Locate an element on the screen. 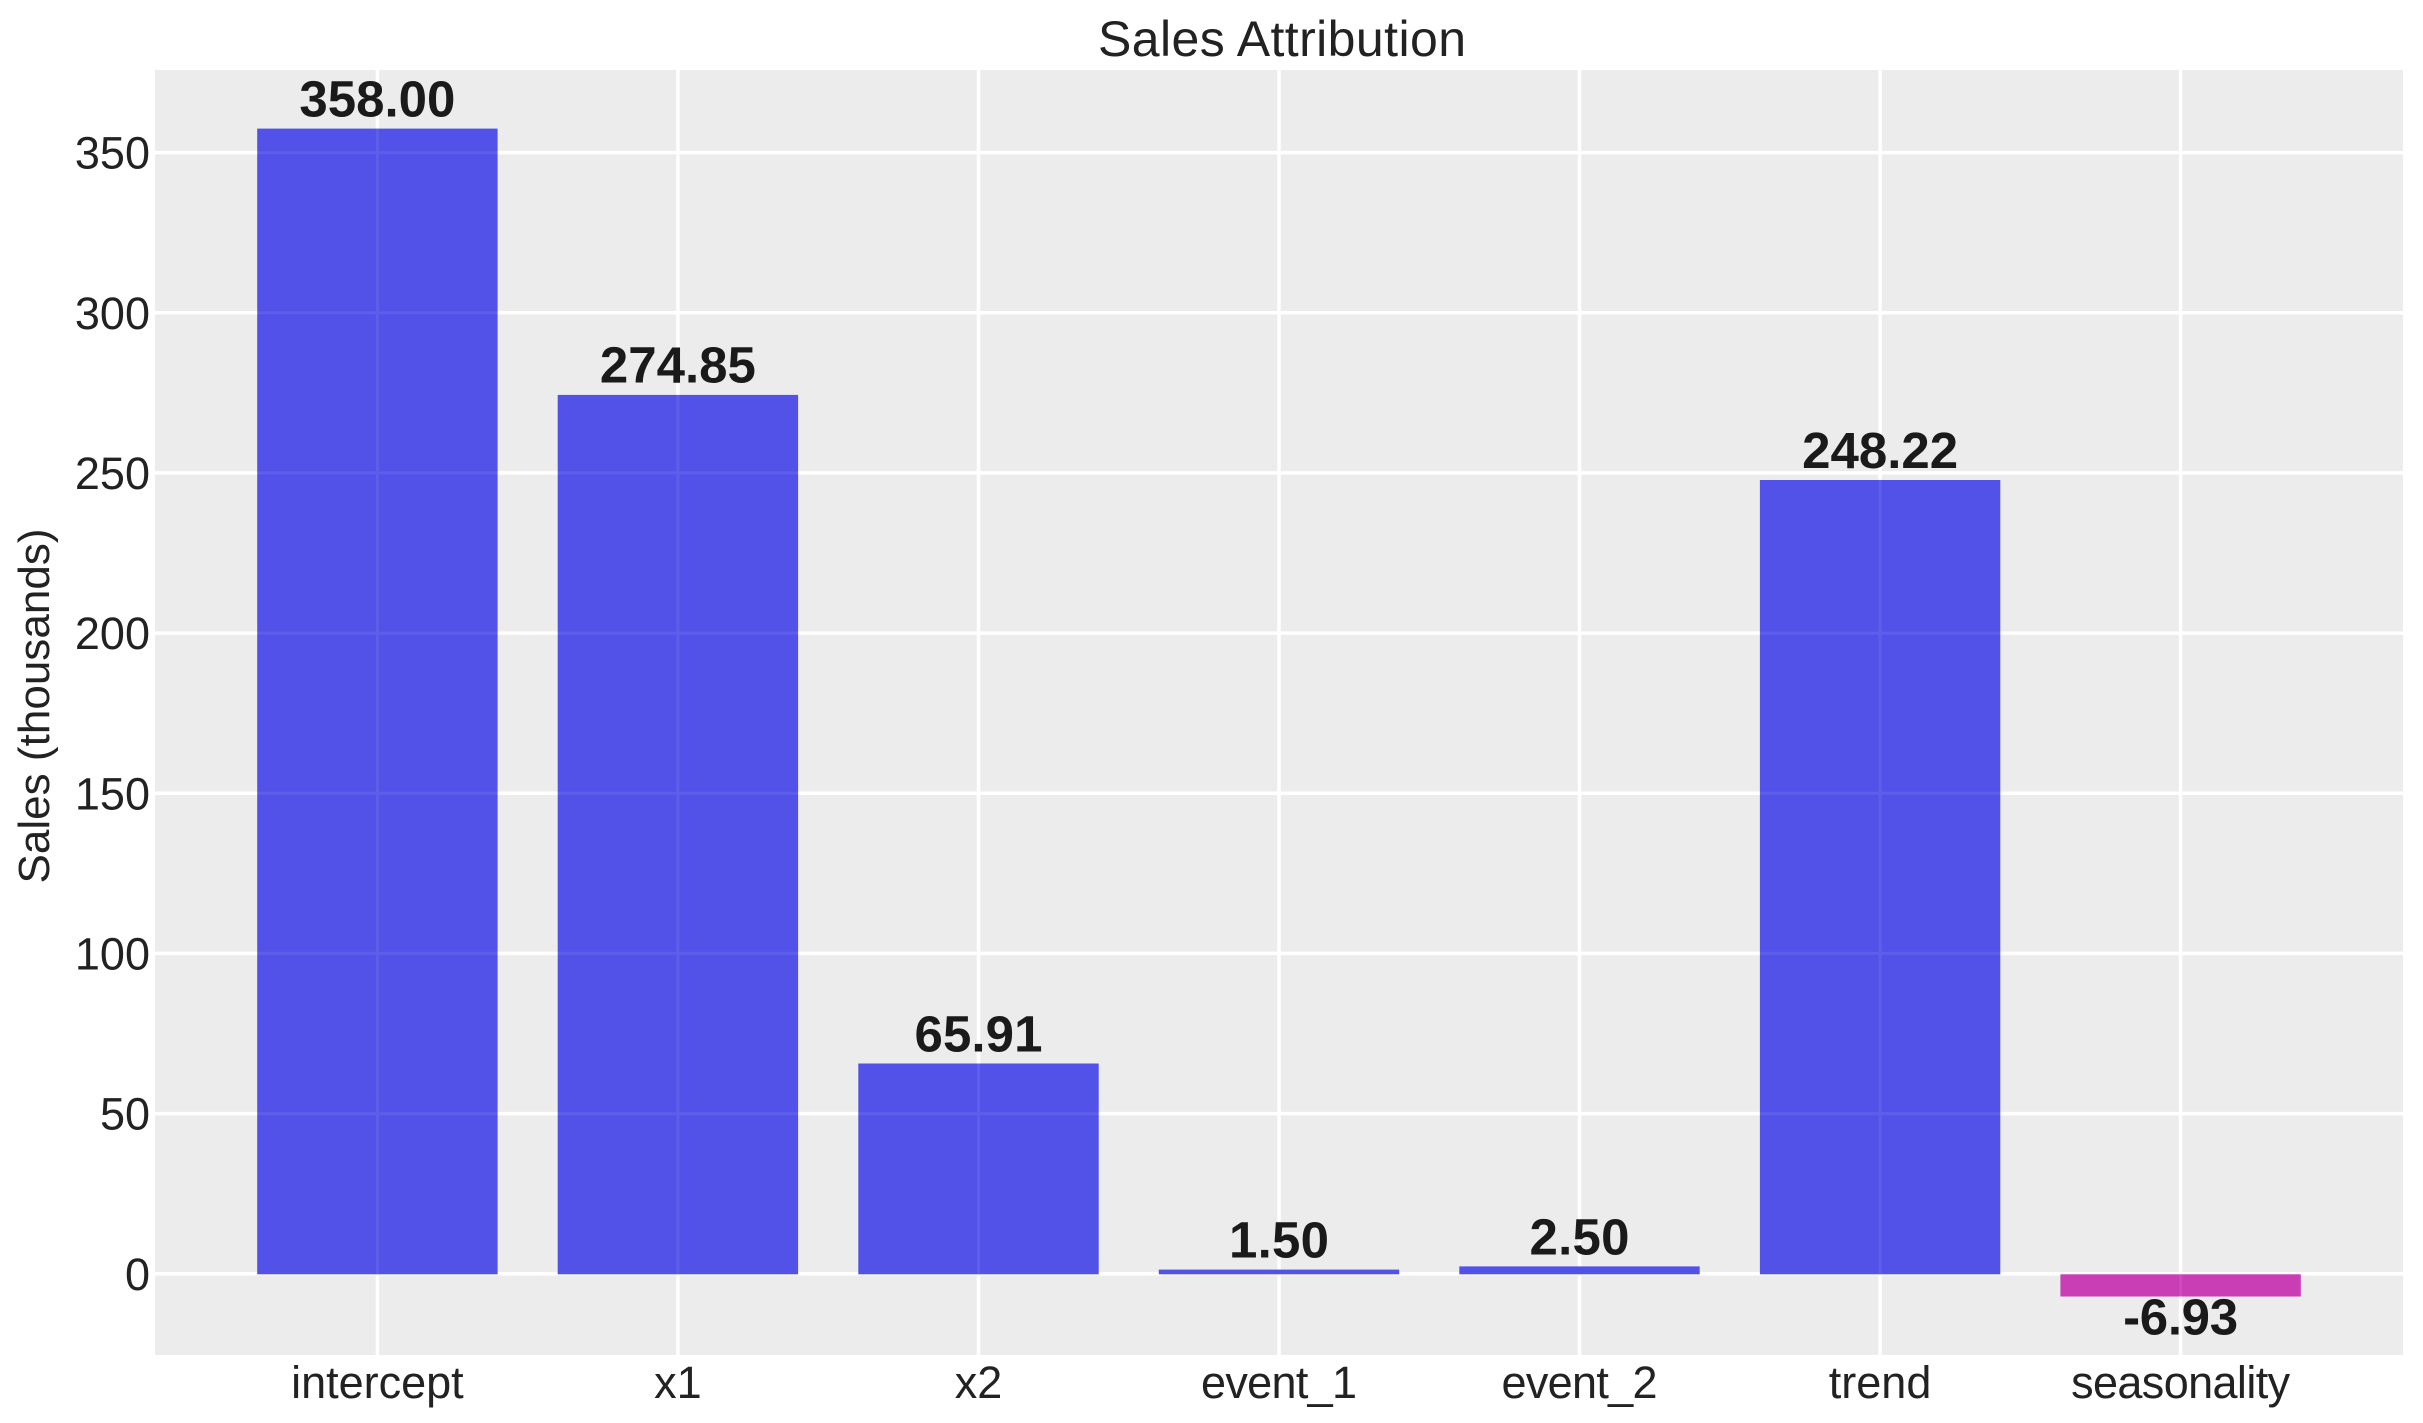  svg-text: 0 is located at coordinates (137, 1274).